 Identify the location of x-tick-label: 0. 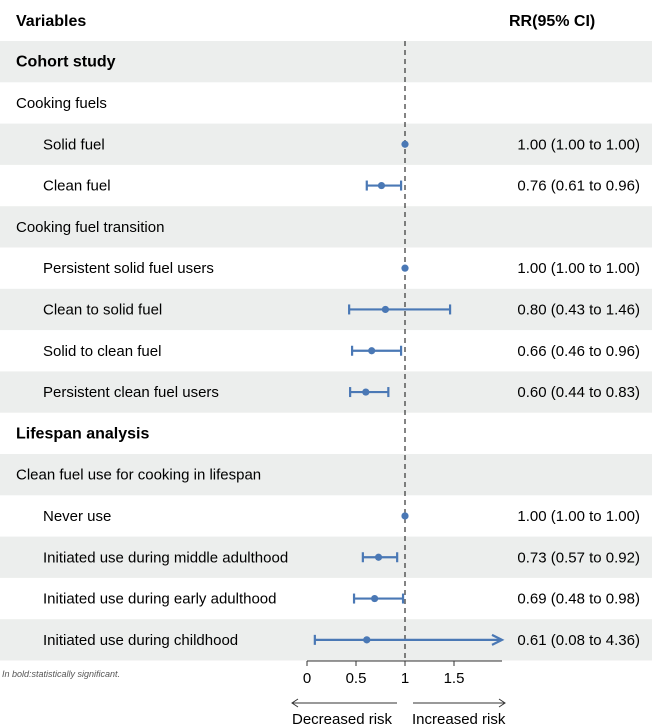
(307, 678).